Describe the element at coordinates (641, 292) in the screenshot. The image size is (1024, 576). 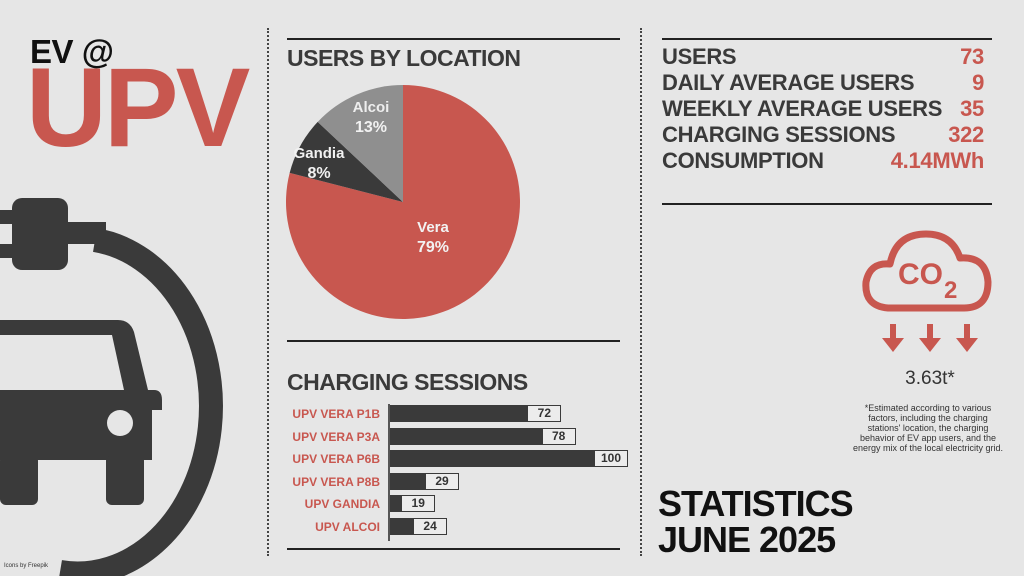
I see `divider-right` at that location.